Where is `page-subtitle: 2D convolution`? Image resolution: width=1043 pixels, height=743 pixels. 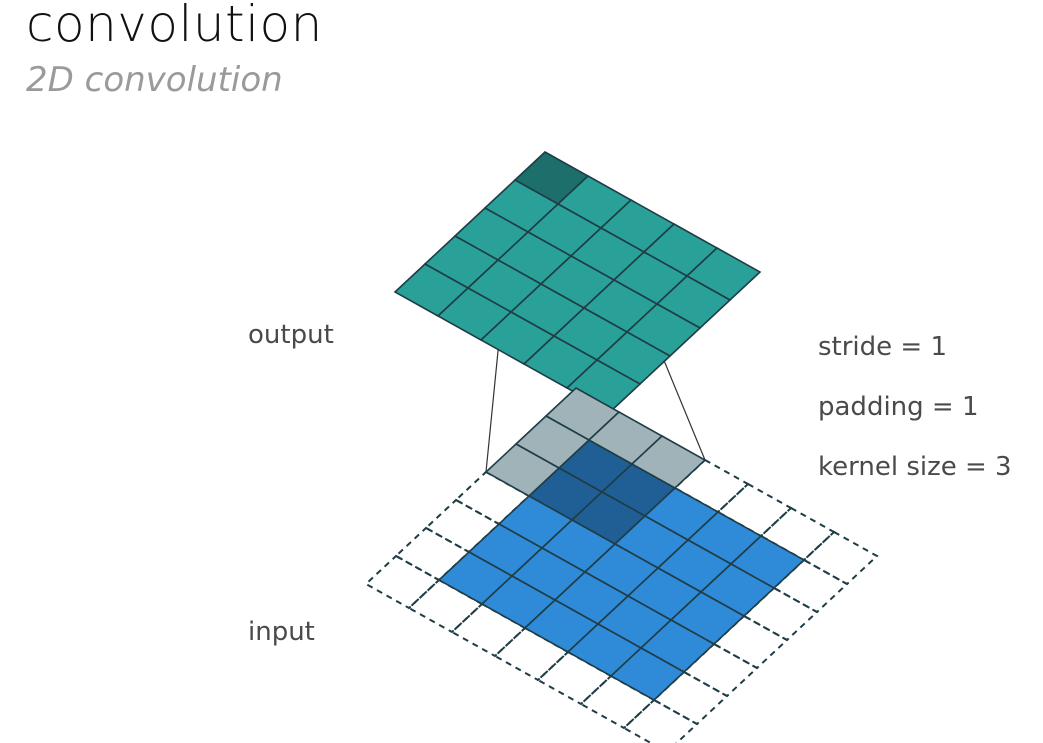 page-subtitle: 2D convolution is located at coordinates (154, 80).